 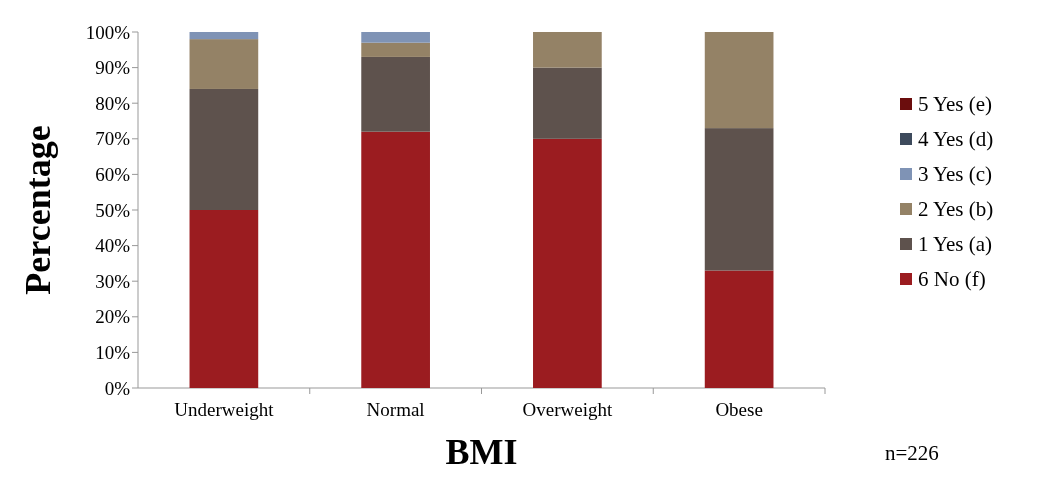 What do you see at coordinates (113, 317) in the screenshot?
I see `y-tick-label: 20%` at bounding box center [113, 317].